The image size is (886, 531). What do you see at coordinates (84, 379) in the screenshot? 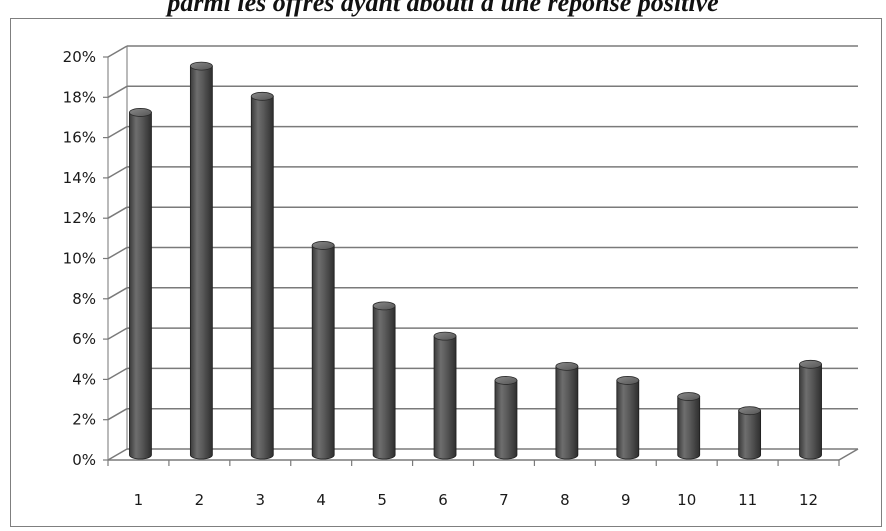
I see `y-tick-label: 4%` at bounding box center [84, 379].